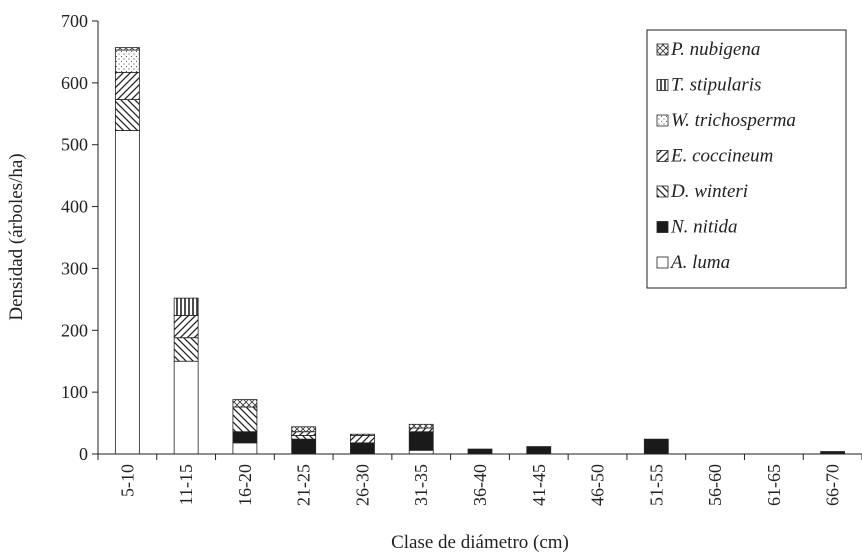 Image resolution: width=862 pixels, height=554 pixels. Describe the element at coordinates (304, 485) in the screenshot. I see `x-tick-label: 21-25` at that location.